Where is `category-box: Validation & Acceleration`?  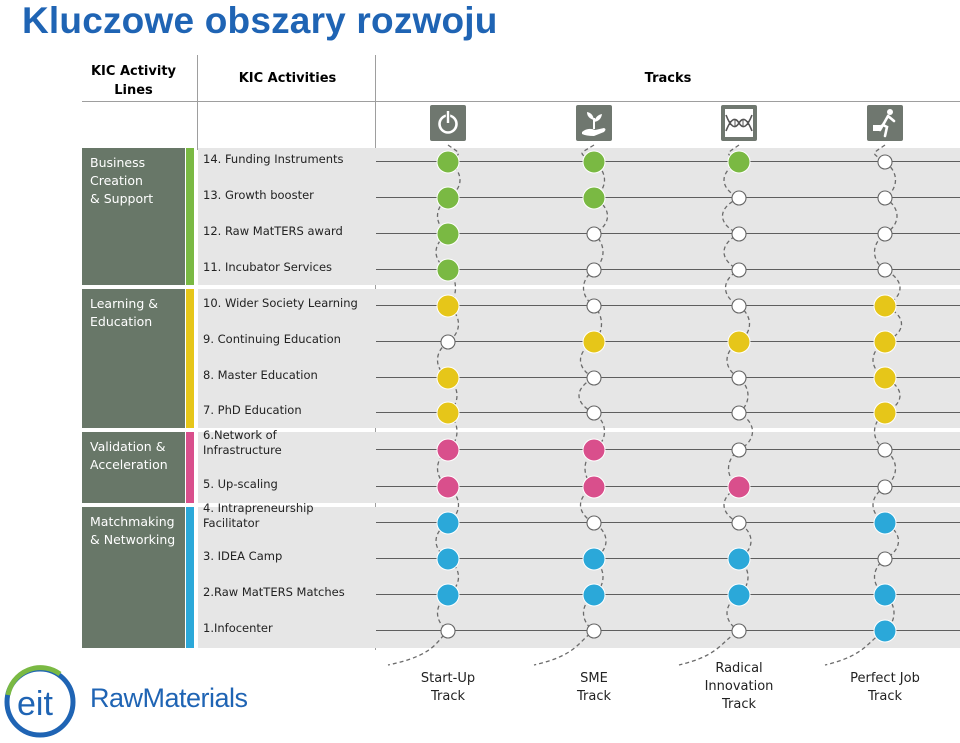 category-box: Validation & Acceleration is located at coordinates (133, 467).